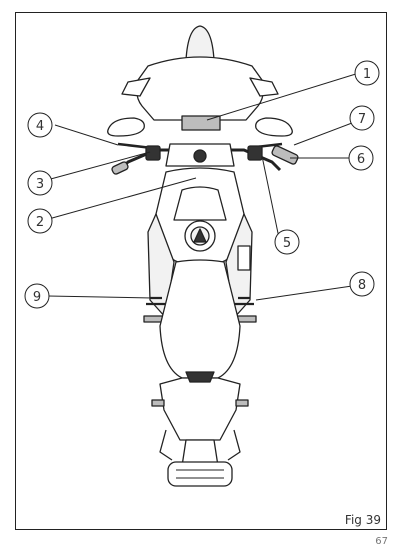 This screenshot has height=547, width=402. I want to click on callout-7: 7, so click(362, 118).